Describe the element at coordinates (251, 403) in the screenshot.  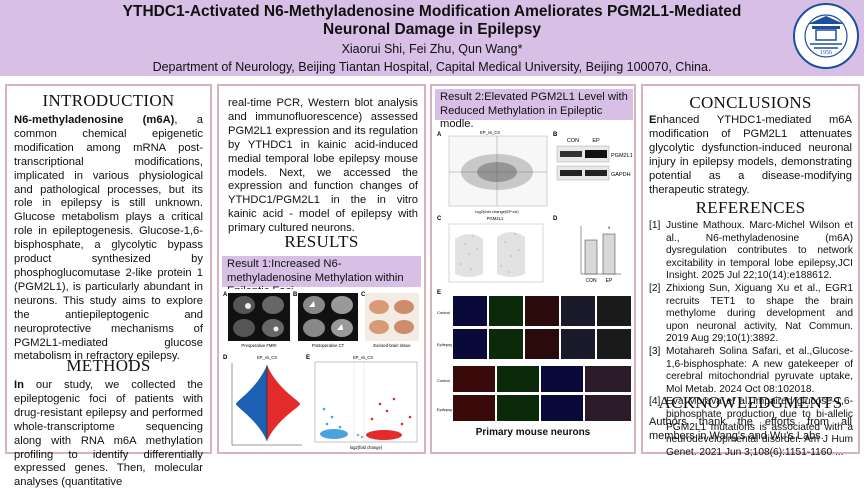
I see `violin-blue` at that location.